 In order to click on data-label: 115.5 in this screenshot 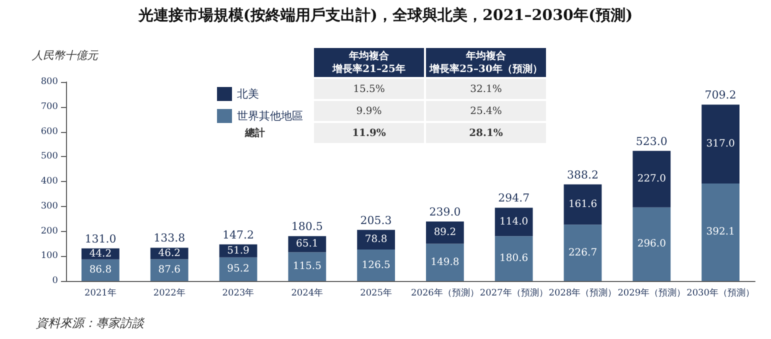, I will do `click(307, 266)`.